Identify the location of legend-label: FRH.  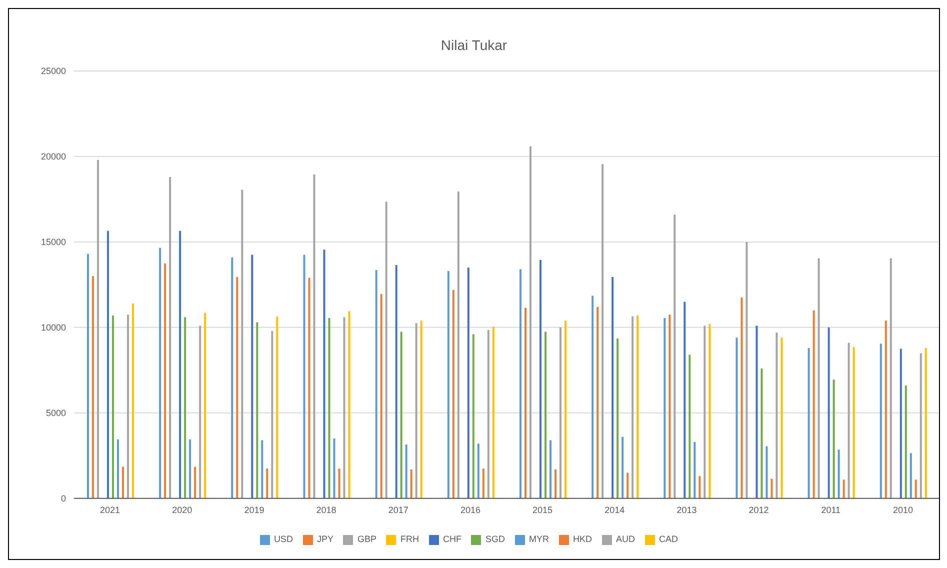
(409, 539).